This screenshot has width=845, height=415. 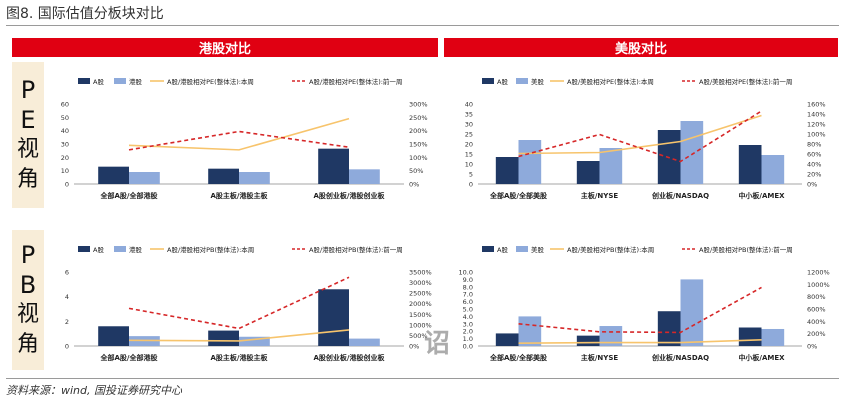 What do you see at coordinates (468, 310) in the screenshot?
I see `y-tick-label: 5.0` at bounding box center [468, 310].